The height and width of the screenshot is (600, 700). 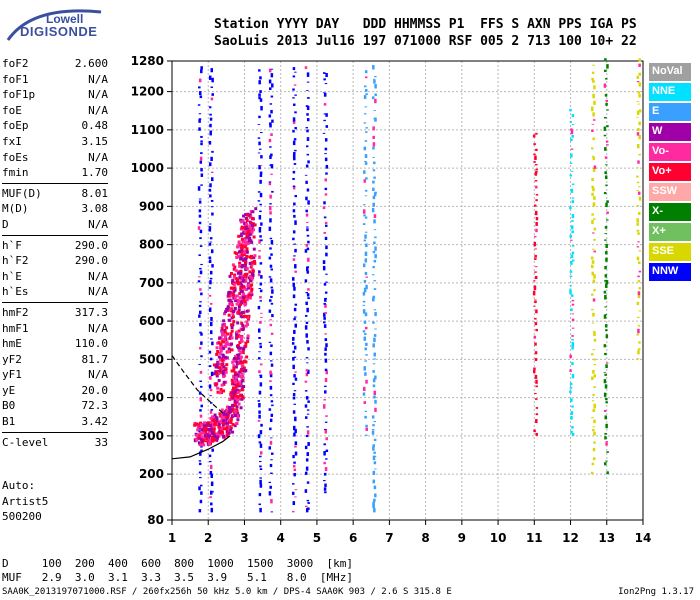 I want to click on param-row: h`F2 290.0, so click(x=55, y=261).